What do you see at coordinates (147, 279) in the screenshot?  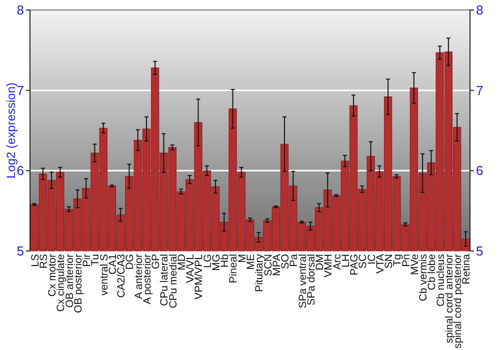 I see `x-tick-label: A posterior` at bounding box center [147, 279].